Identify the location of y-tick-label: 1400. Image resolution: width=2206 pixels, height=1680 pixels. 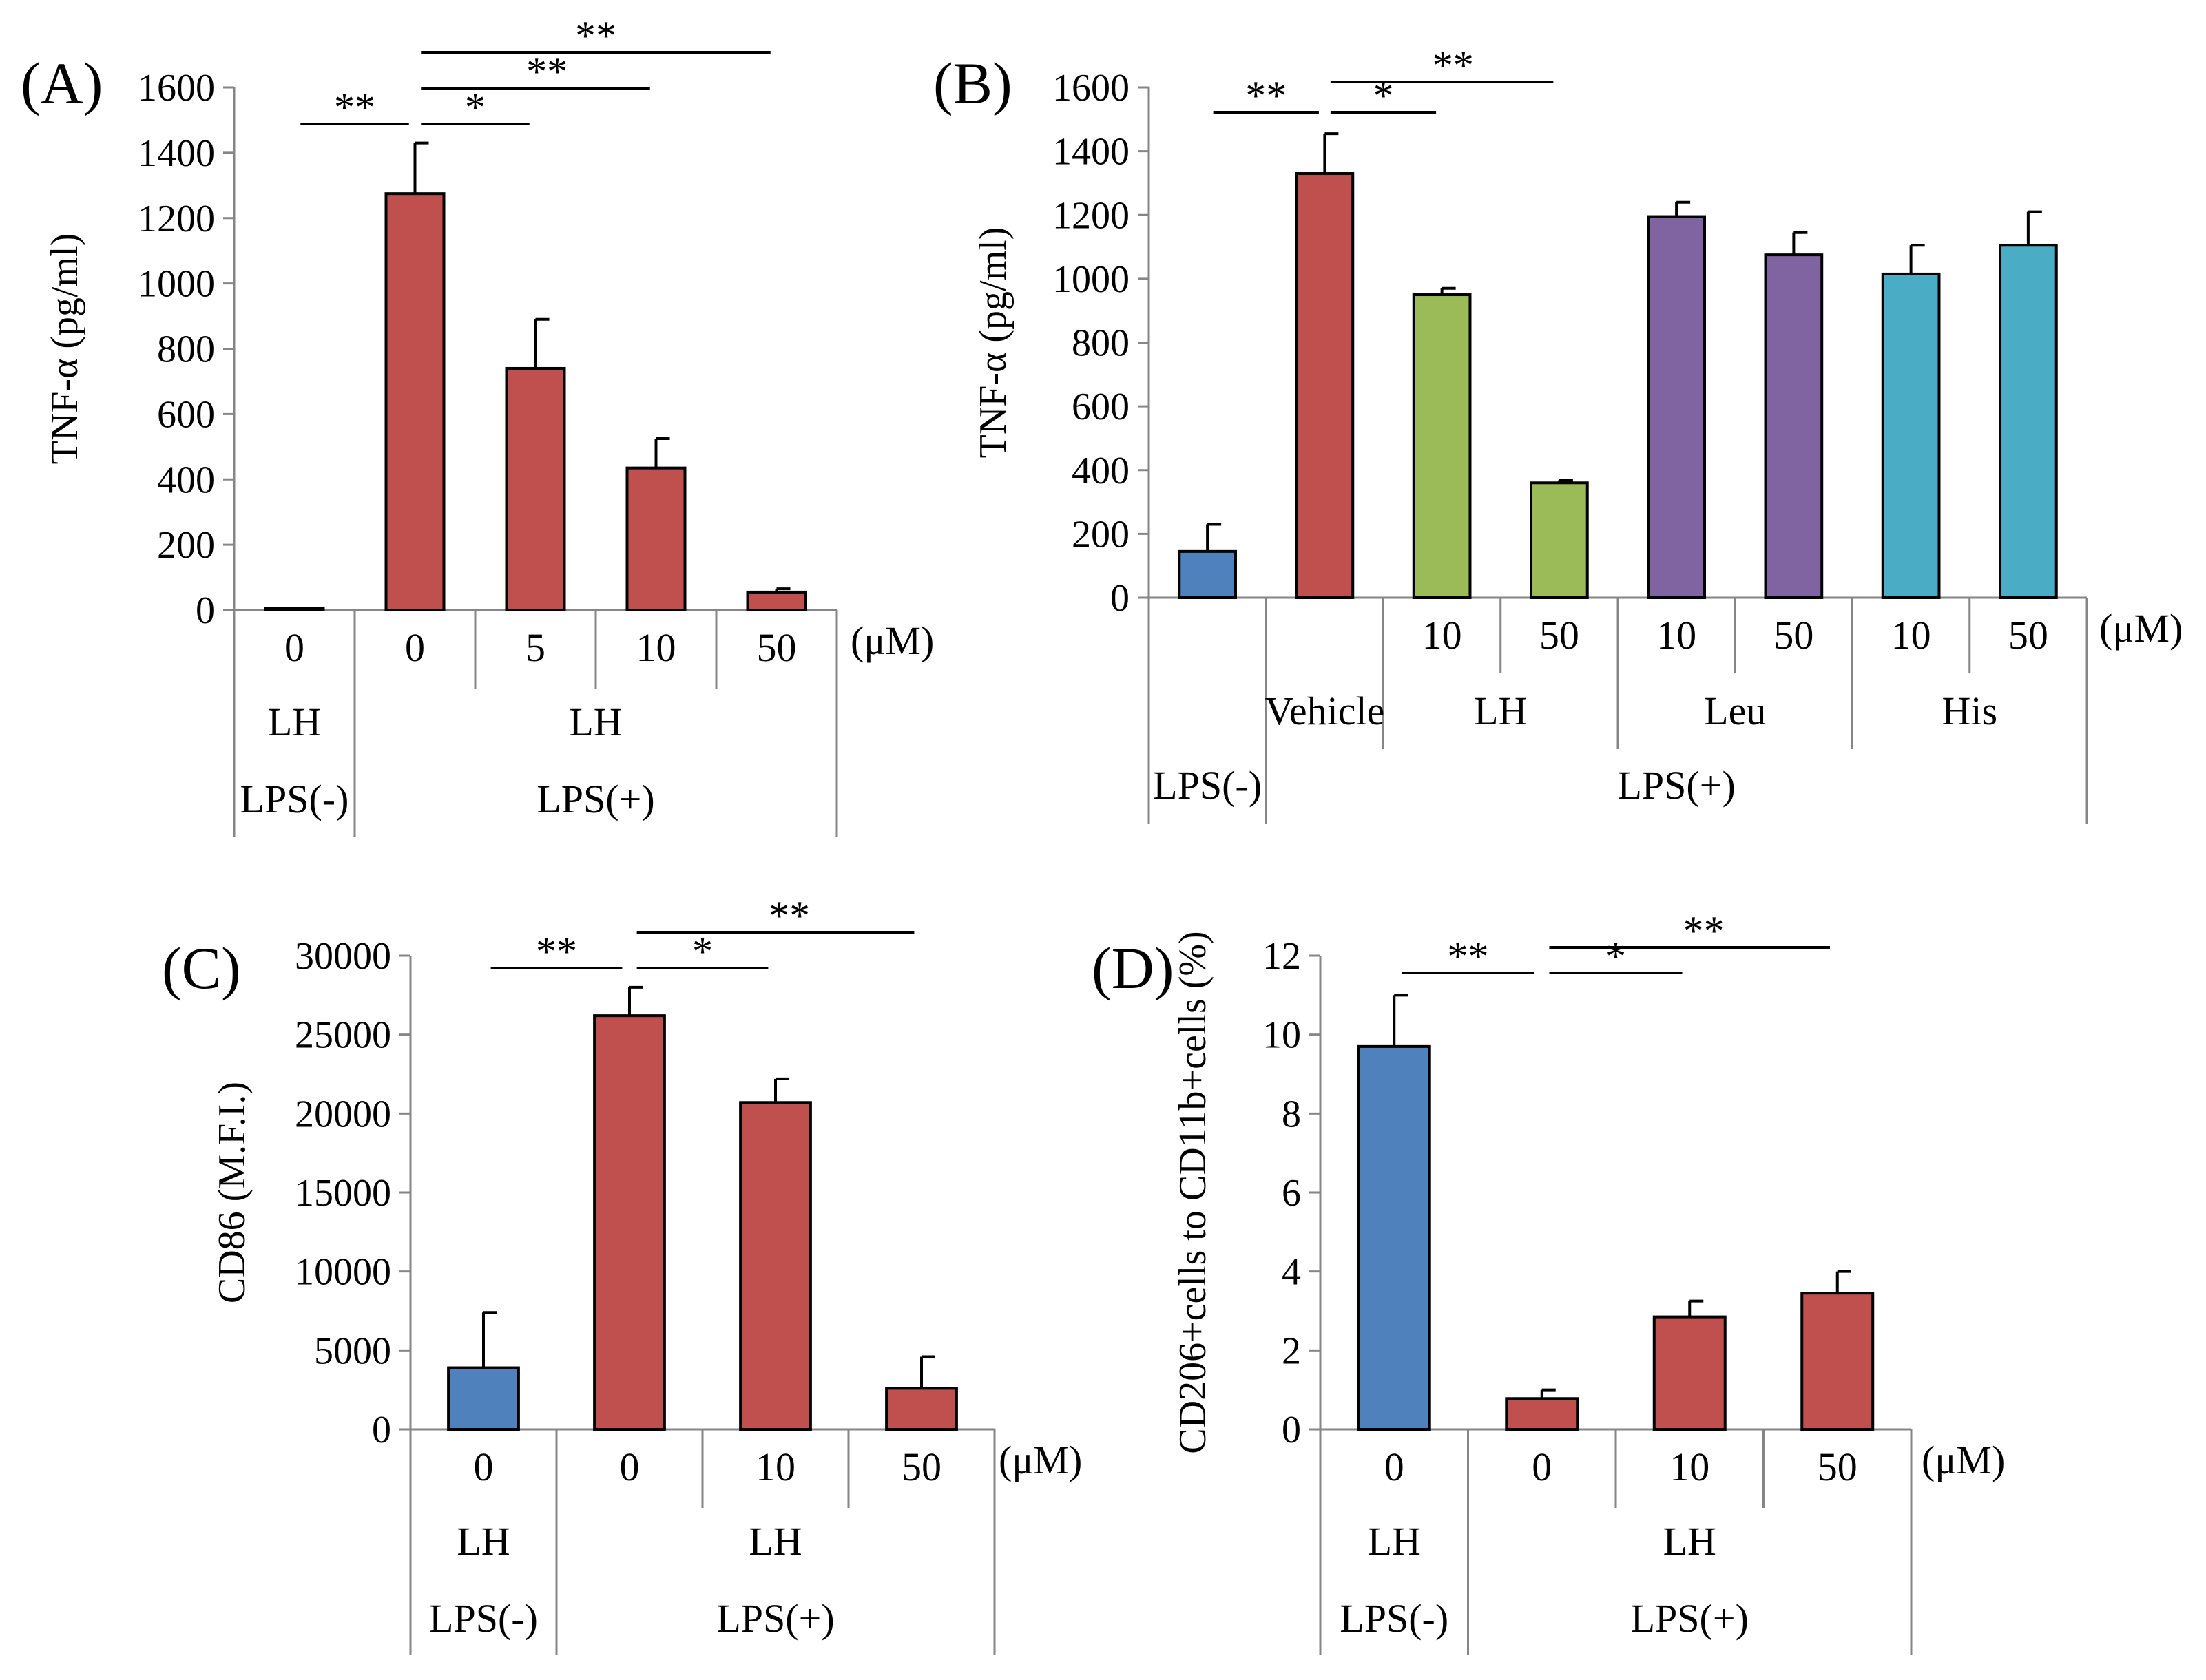
(176, 153).